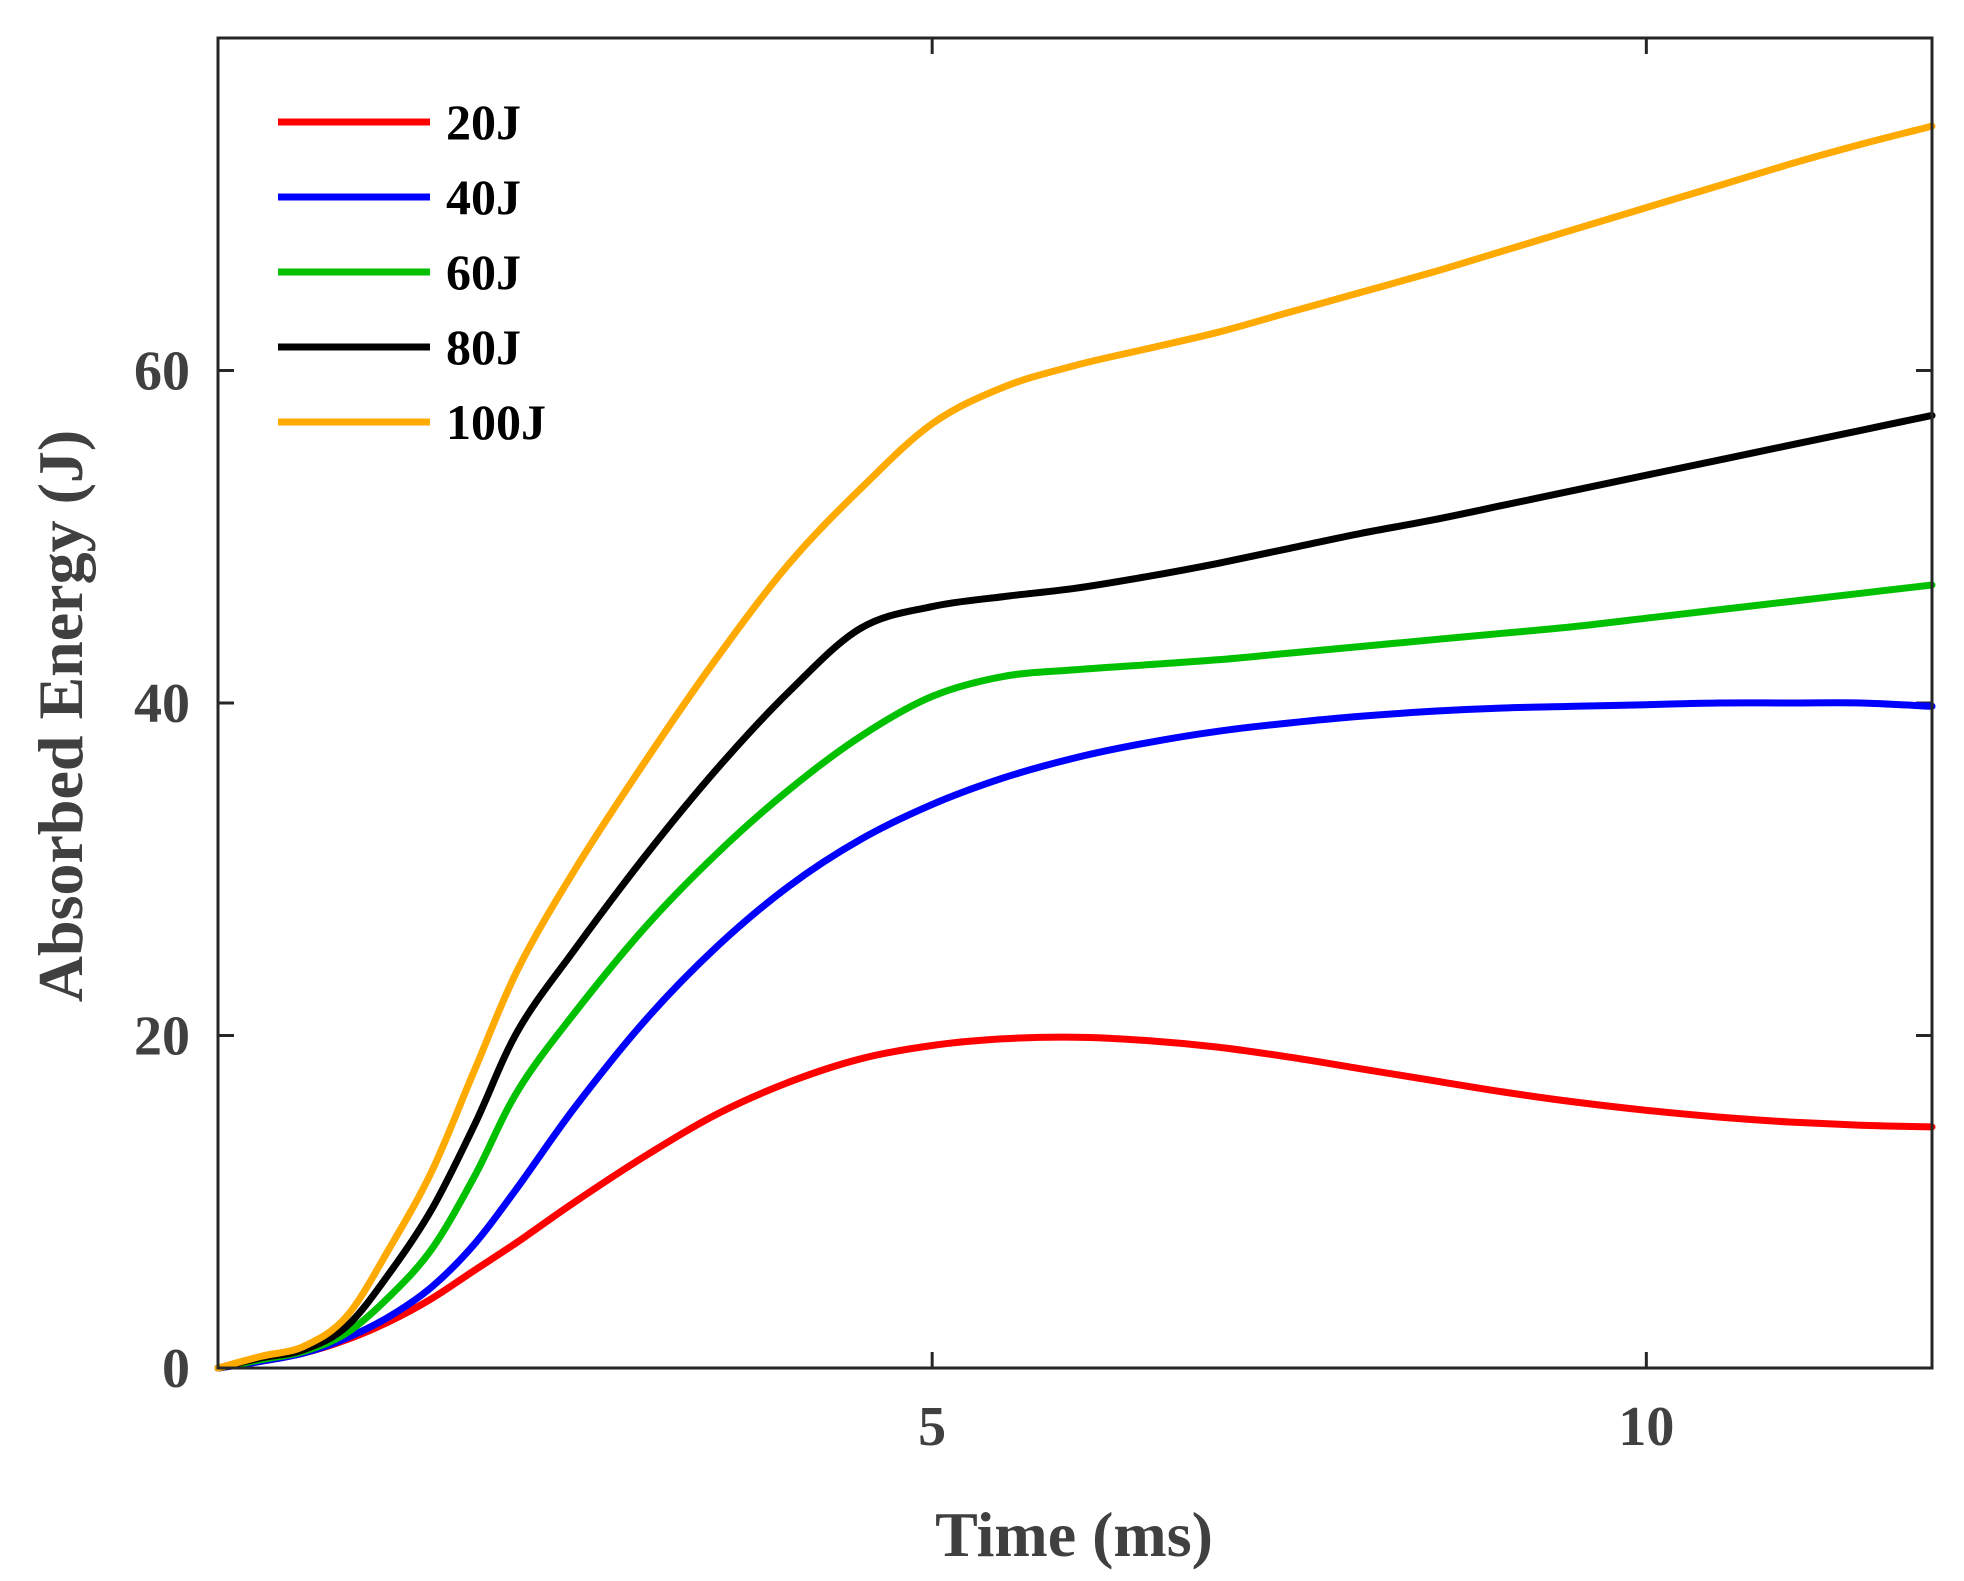  Describe the element at coordinates (483, 197) in the screenshot. I see `legend-label: 40J` at that location.